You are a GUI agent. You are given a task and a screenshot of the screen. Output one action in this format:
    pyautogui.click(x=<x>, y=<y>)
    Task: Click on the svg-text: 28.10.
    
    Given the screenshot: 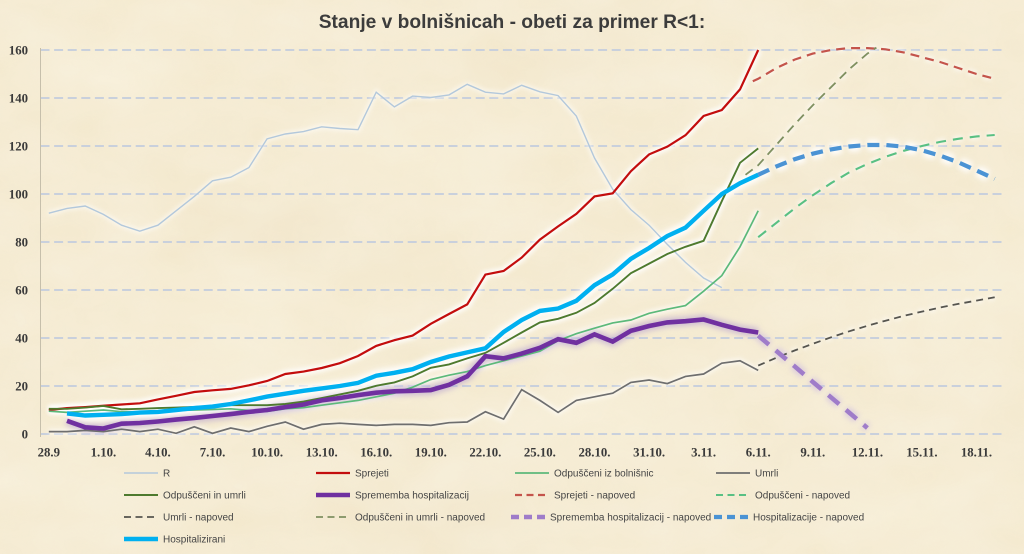 What is the action you would take?
    pyautogui.click(x=595, y=453)
    